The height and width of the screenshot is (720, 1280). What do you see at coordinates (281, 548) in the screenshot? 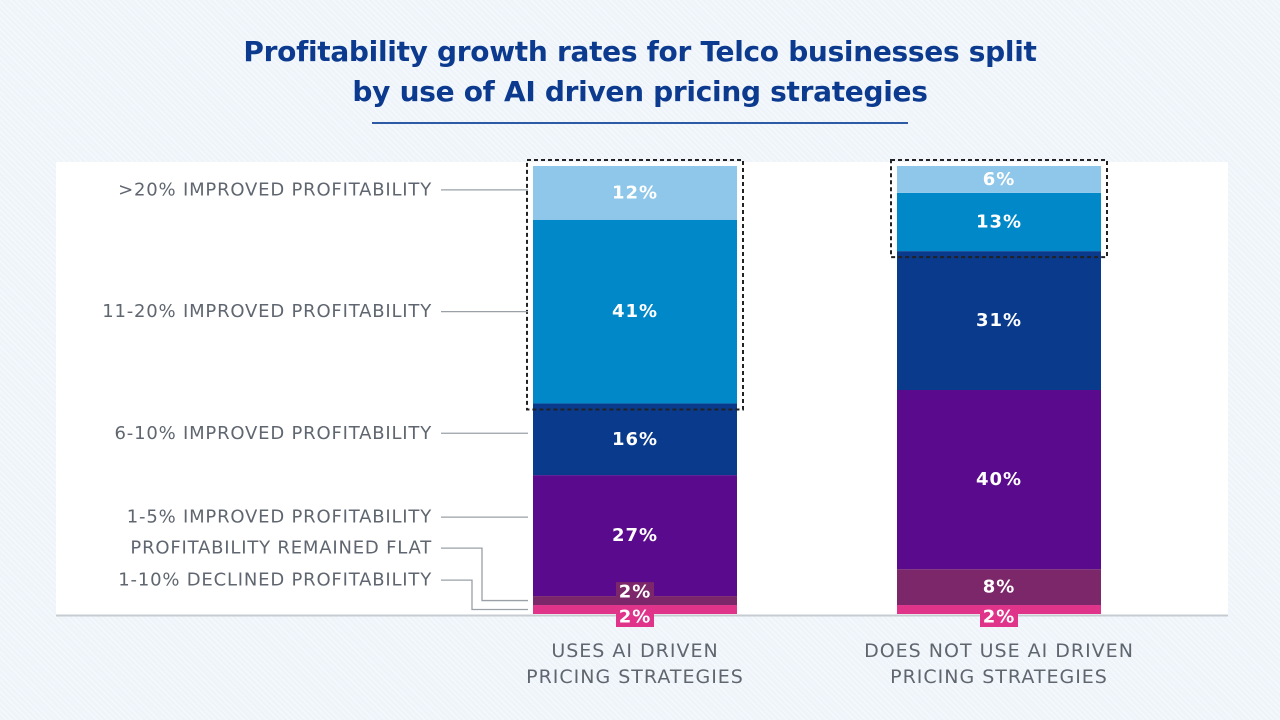
I see `row-label-profitability-remained-flat: PROFITABILITY REMAINED FLAT` at bounding box center [281, 548].